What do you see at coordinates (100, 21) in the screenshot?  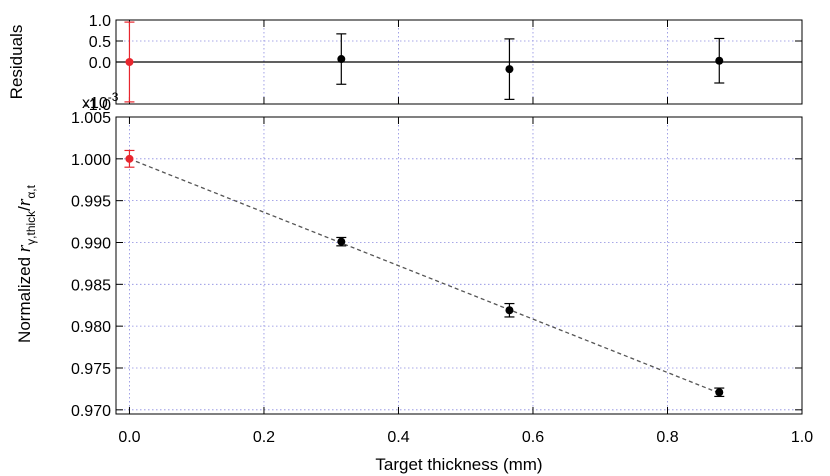 I see `residuals-ytick-label: 1.0` at bounding box center [100, 21].